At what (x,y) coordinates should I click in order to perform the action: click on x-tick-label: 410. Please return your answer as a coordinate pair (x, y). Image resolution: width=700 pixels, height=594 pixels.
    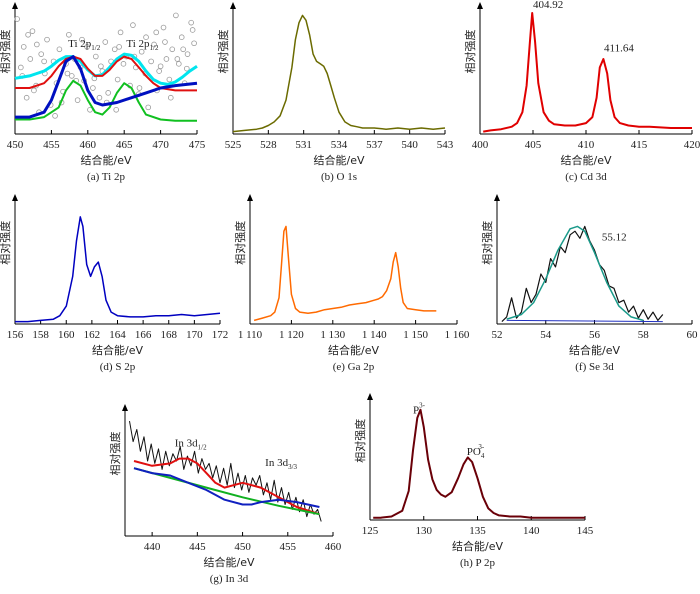
    Looking at the image, I should click on (586, 145).